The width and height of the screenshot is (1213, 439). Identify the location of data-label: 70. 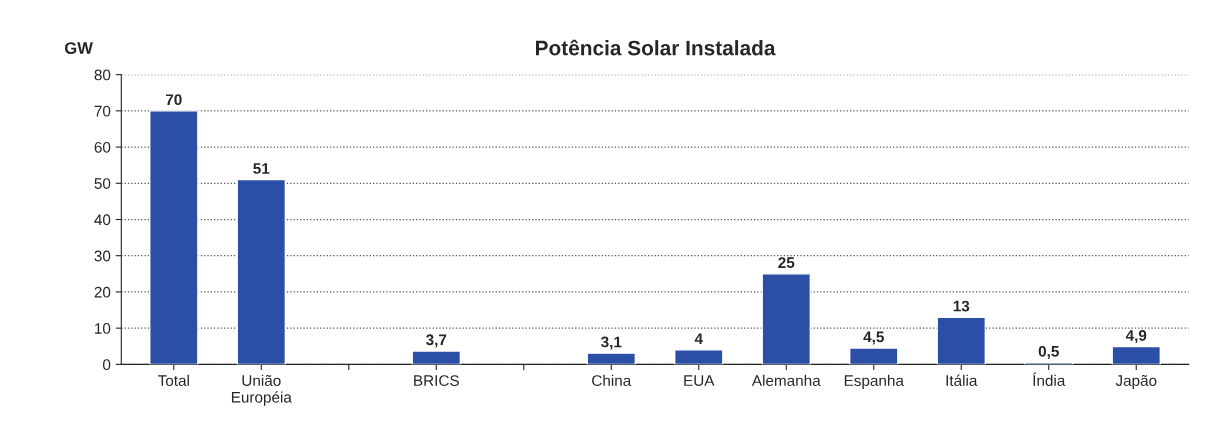
(173, 100).